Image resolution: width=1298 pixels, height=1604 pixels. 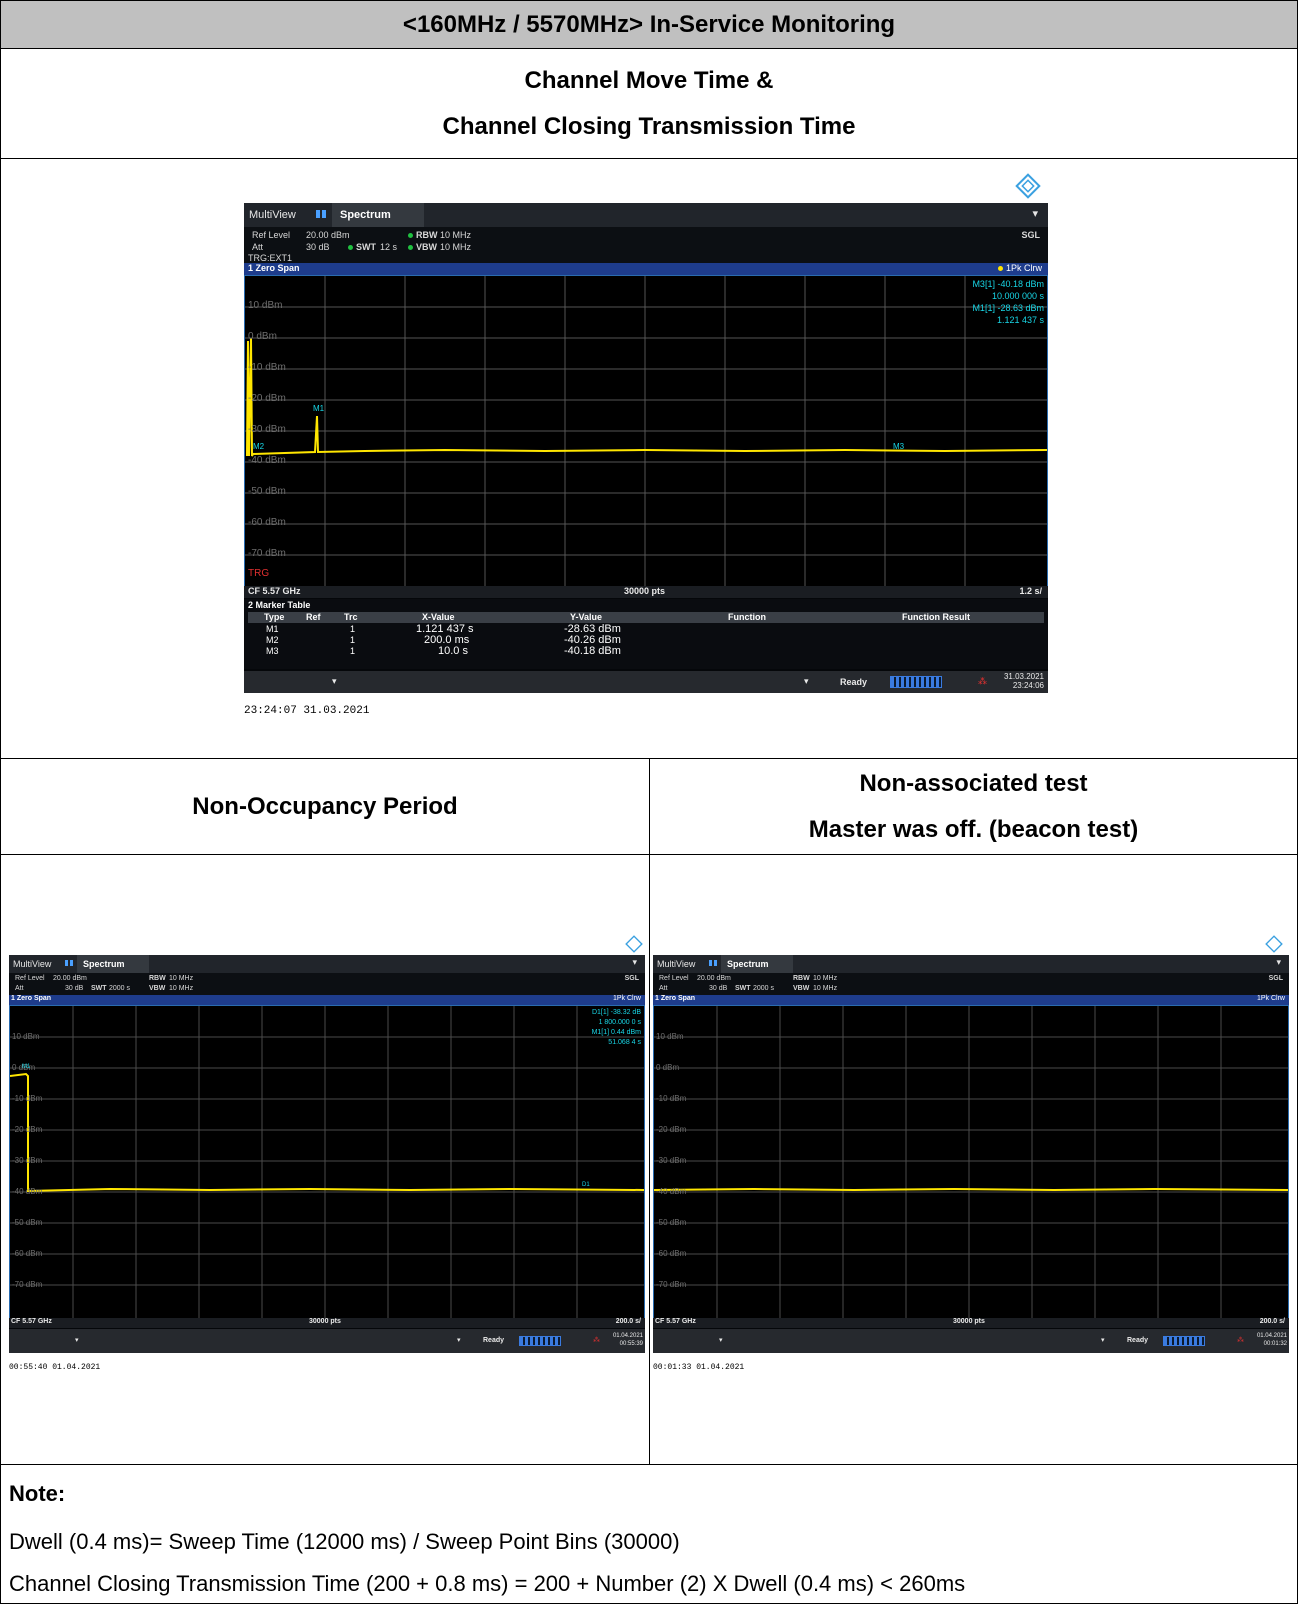 I want to click on d1-readout-label: D1[1], so click(x=600, y=1012).